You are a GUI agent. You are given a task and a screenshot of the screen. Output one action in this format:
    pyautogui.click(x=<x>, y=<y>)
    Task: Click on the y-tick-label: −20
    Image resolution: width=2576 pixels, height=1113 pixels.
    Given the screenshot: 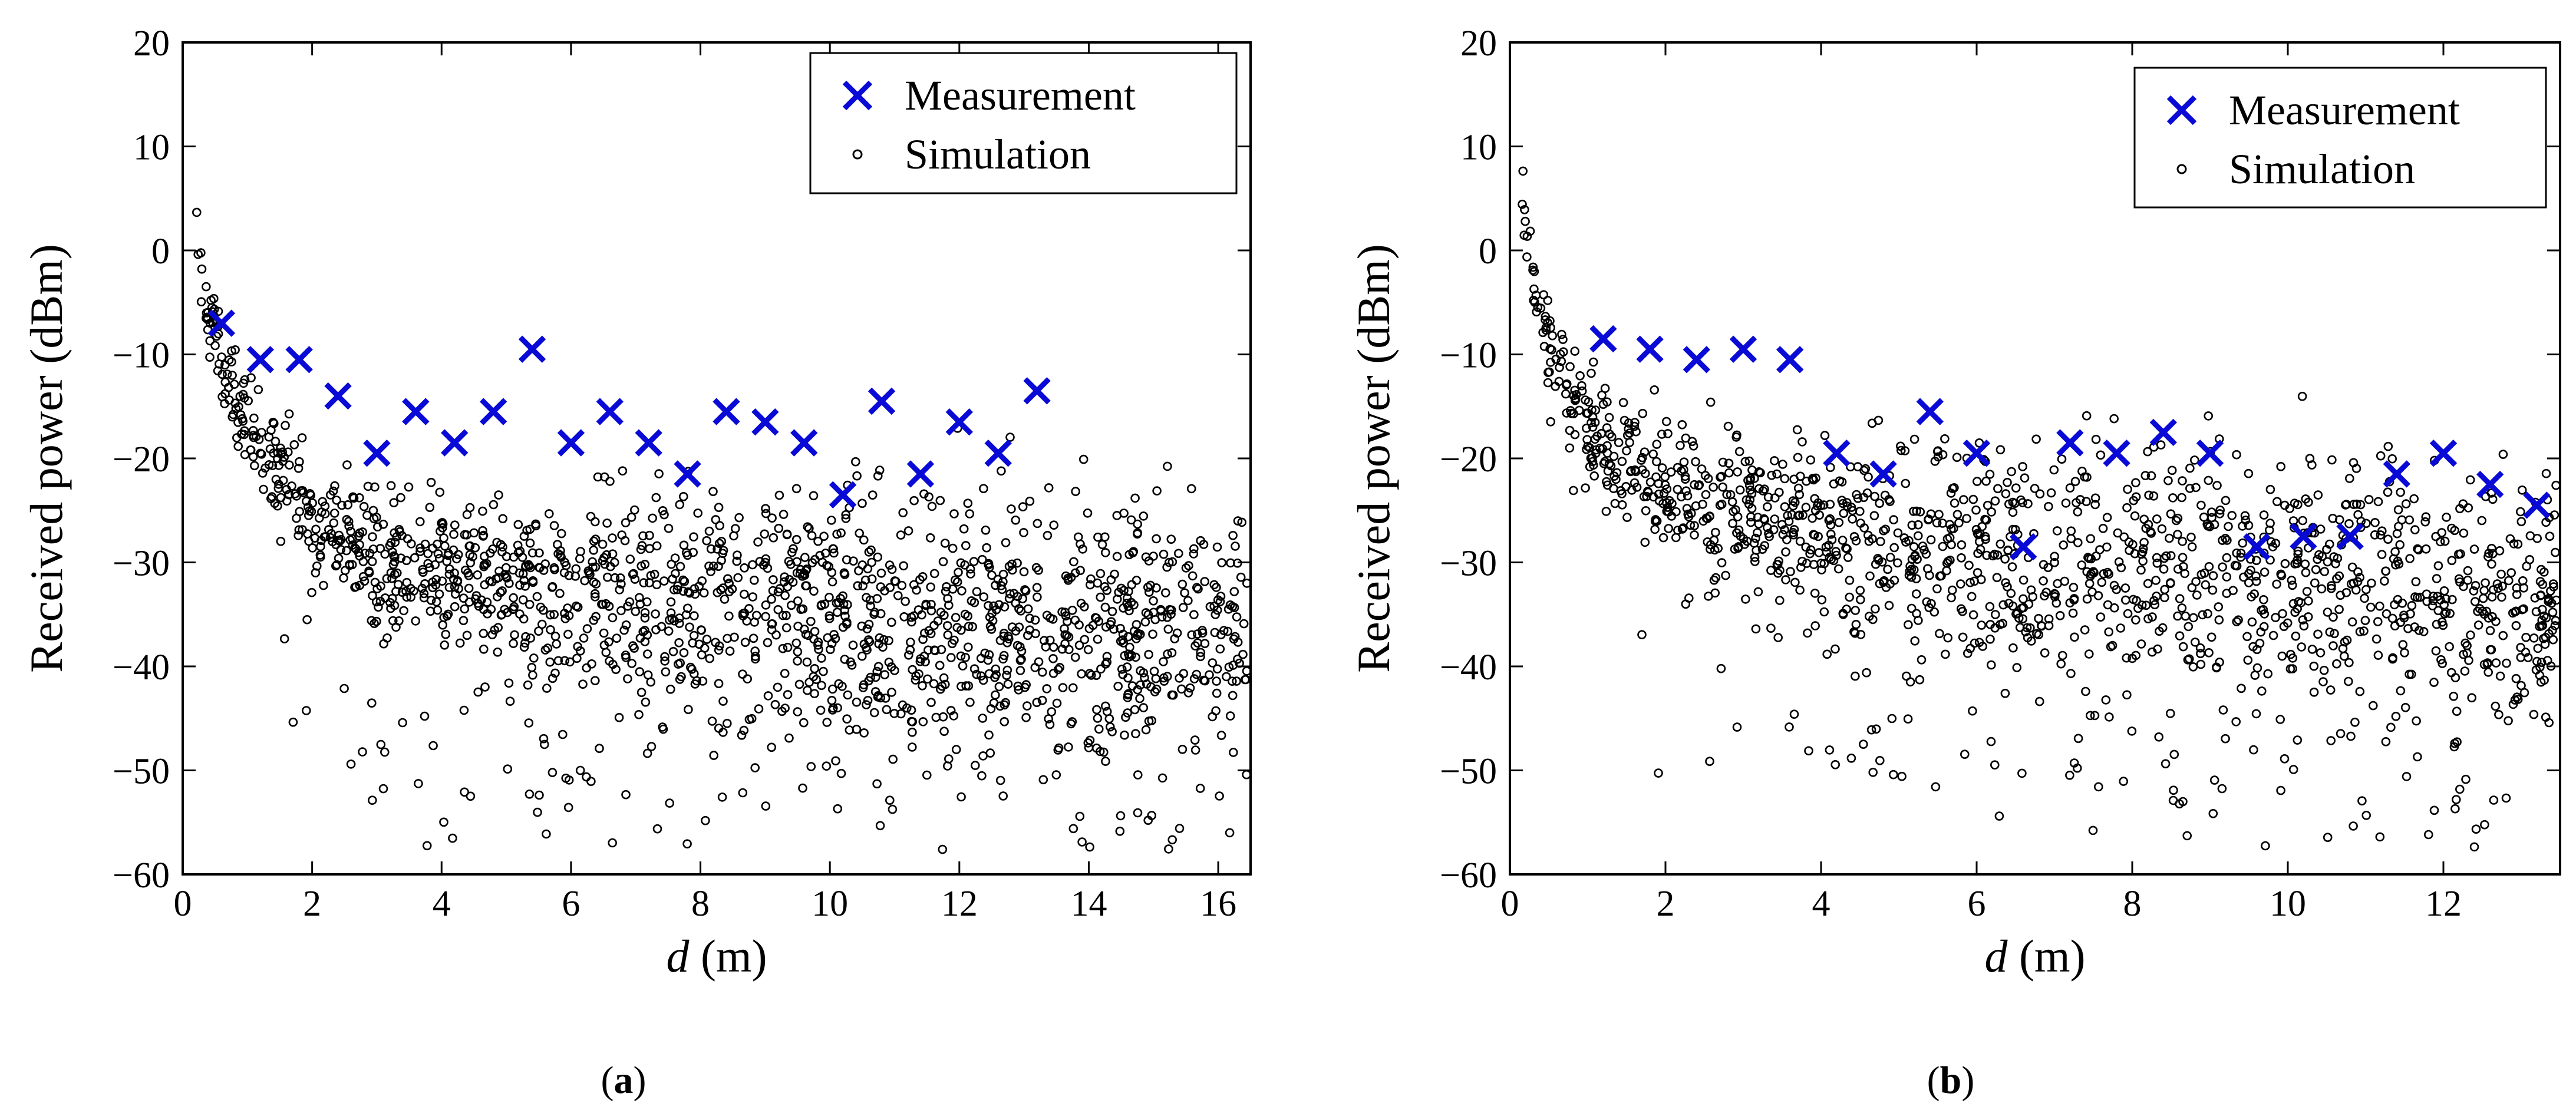 What is the action you would take?
    pyautogui.click(x=141, y=460)
    